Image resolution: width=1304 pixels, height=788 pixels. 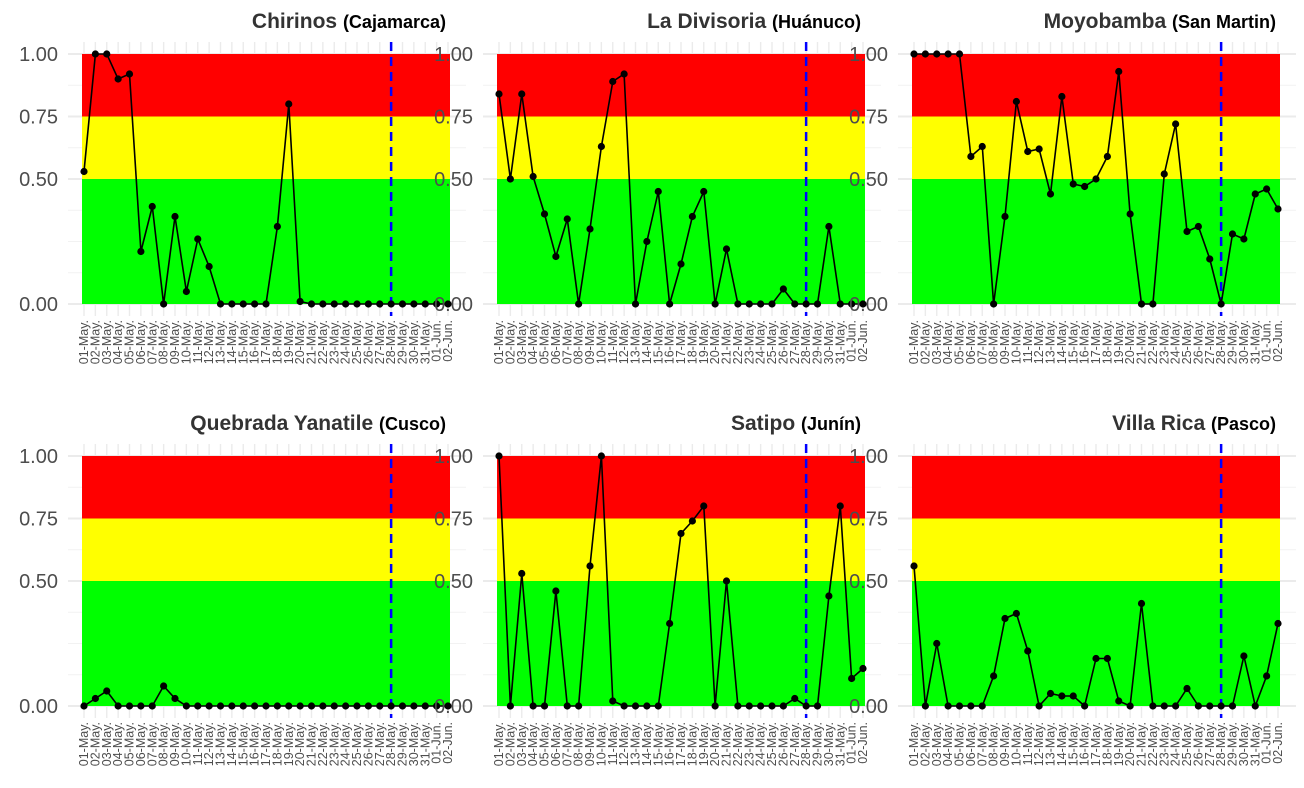 I want to click on x-tick-label: 17-May., so click(x=266, y=744).